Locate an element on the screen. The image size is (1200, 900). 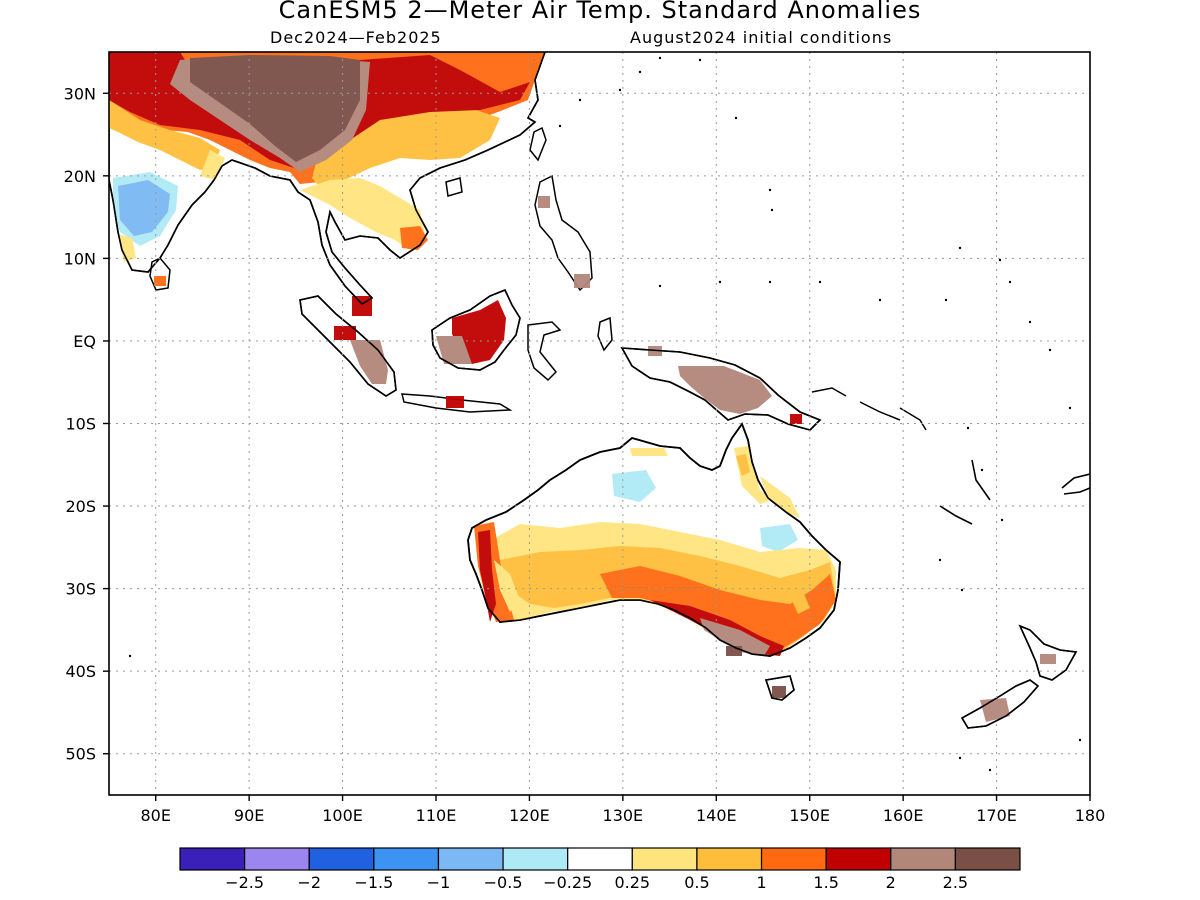
lon-tick-label: 110E is located at coordinates (436, 815).